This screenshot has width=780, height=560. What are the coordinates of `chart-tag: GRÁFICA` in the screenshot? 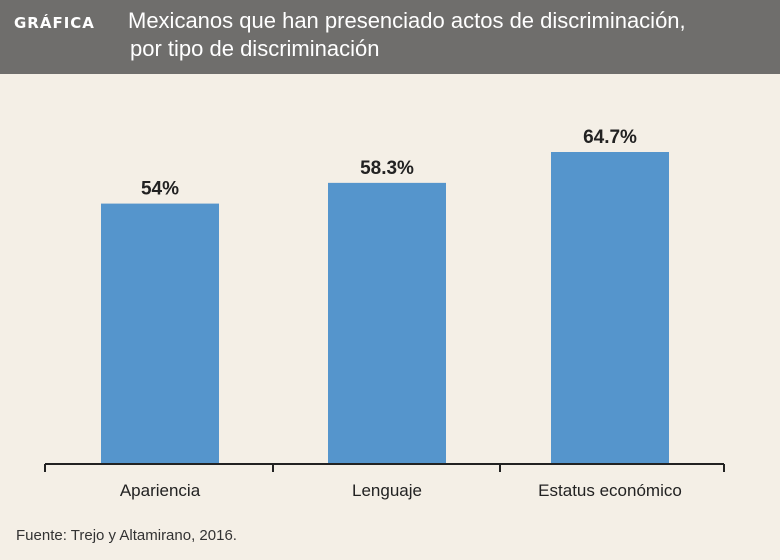 It's located at (54, 23).